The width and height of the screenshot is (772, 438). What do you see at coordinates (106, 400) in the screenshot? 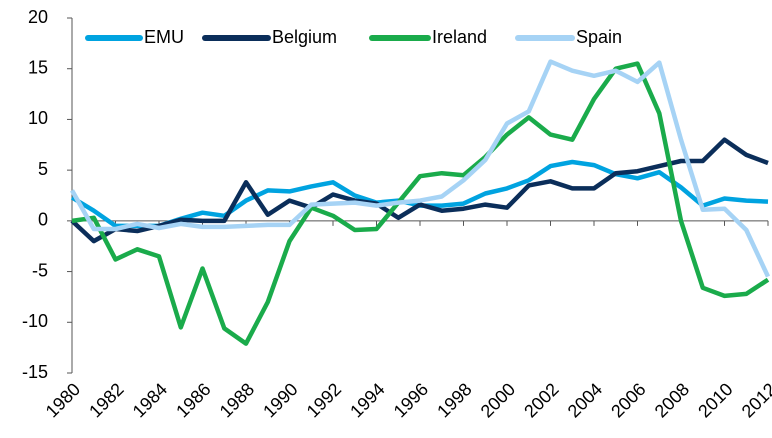
I see `x-tick-label: 1982` at bounding box center [106, 400].